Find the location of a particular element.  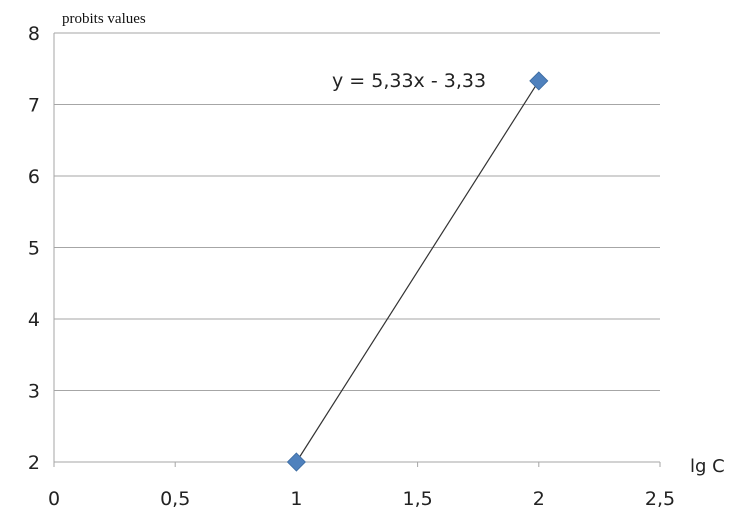

y-tick-label: 7 is located at coordinates (34, 106).